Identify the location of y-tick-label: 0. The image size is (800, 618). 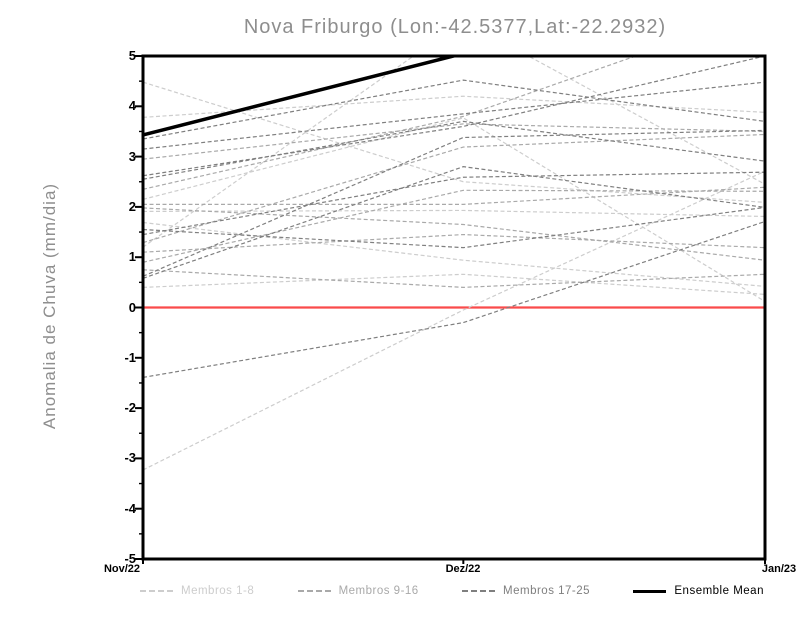
(132, 307).